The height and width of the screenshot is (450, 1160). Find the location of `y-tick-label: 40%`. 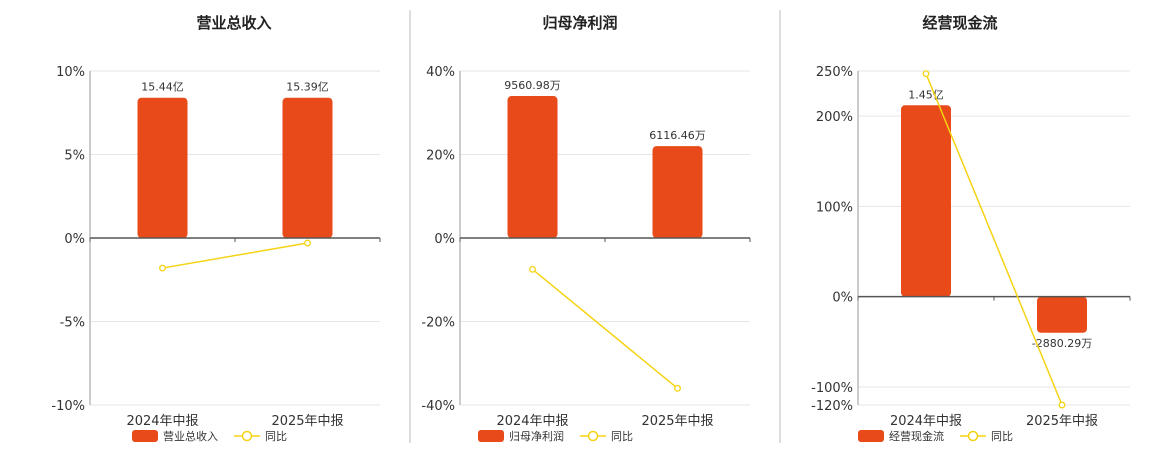

y-tick-label: 40% is located at coordinates (440, 72).